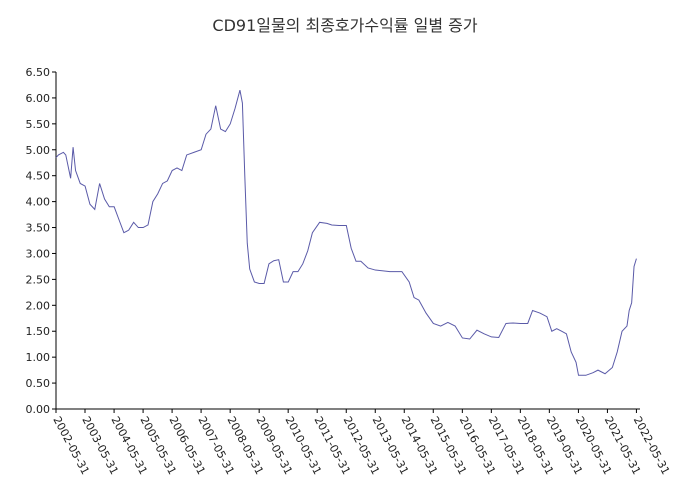  What do you see at coordinates (38, 124) in the screenshot?
I see `y-tick-label: 5.50` at bounding box center [38, 124].